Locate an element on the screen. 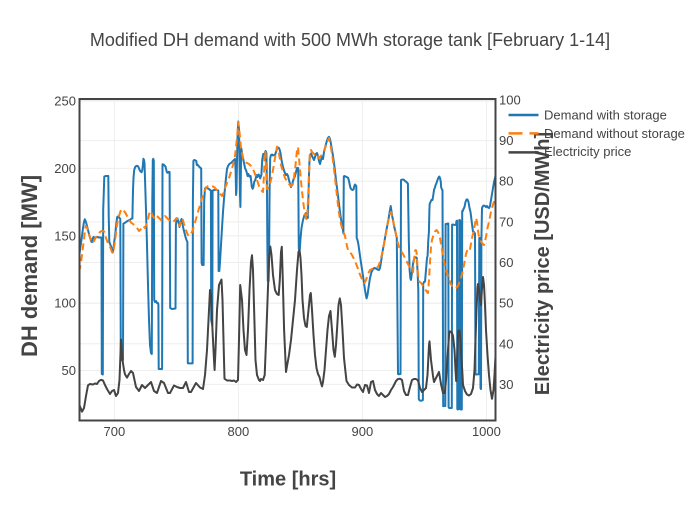  svg-text: 60 is located at coordinates (506, 262).